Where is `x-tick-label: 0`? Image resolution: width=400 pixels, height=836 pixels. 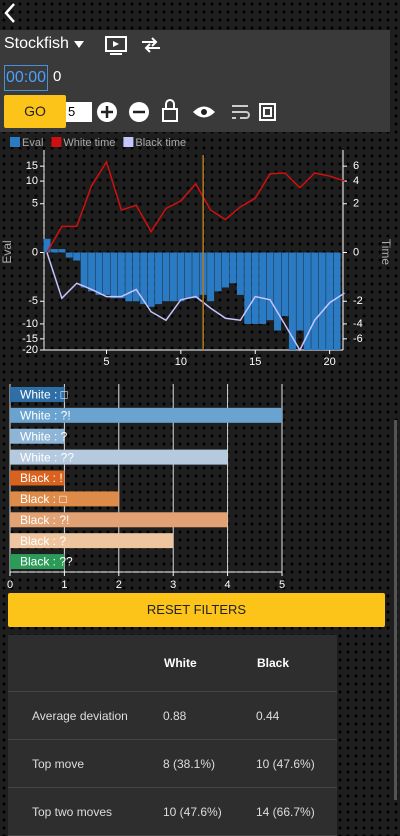
x-tick-label: 0 is located at coordinates (10, 584).